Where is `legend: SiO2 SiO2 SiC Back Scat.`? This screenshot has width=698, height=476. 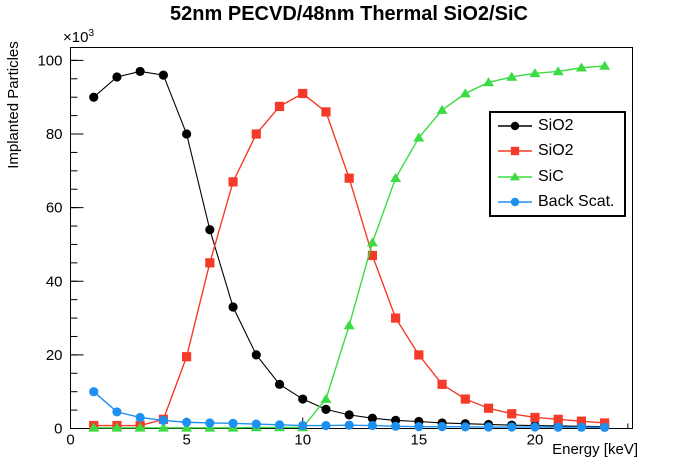
legend: SiO2 SiO2 SiC Back Scat. is located at coordinates (557, 164).